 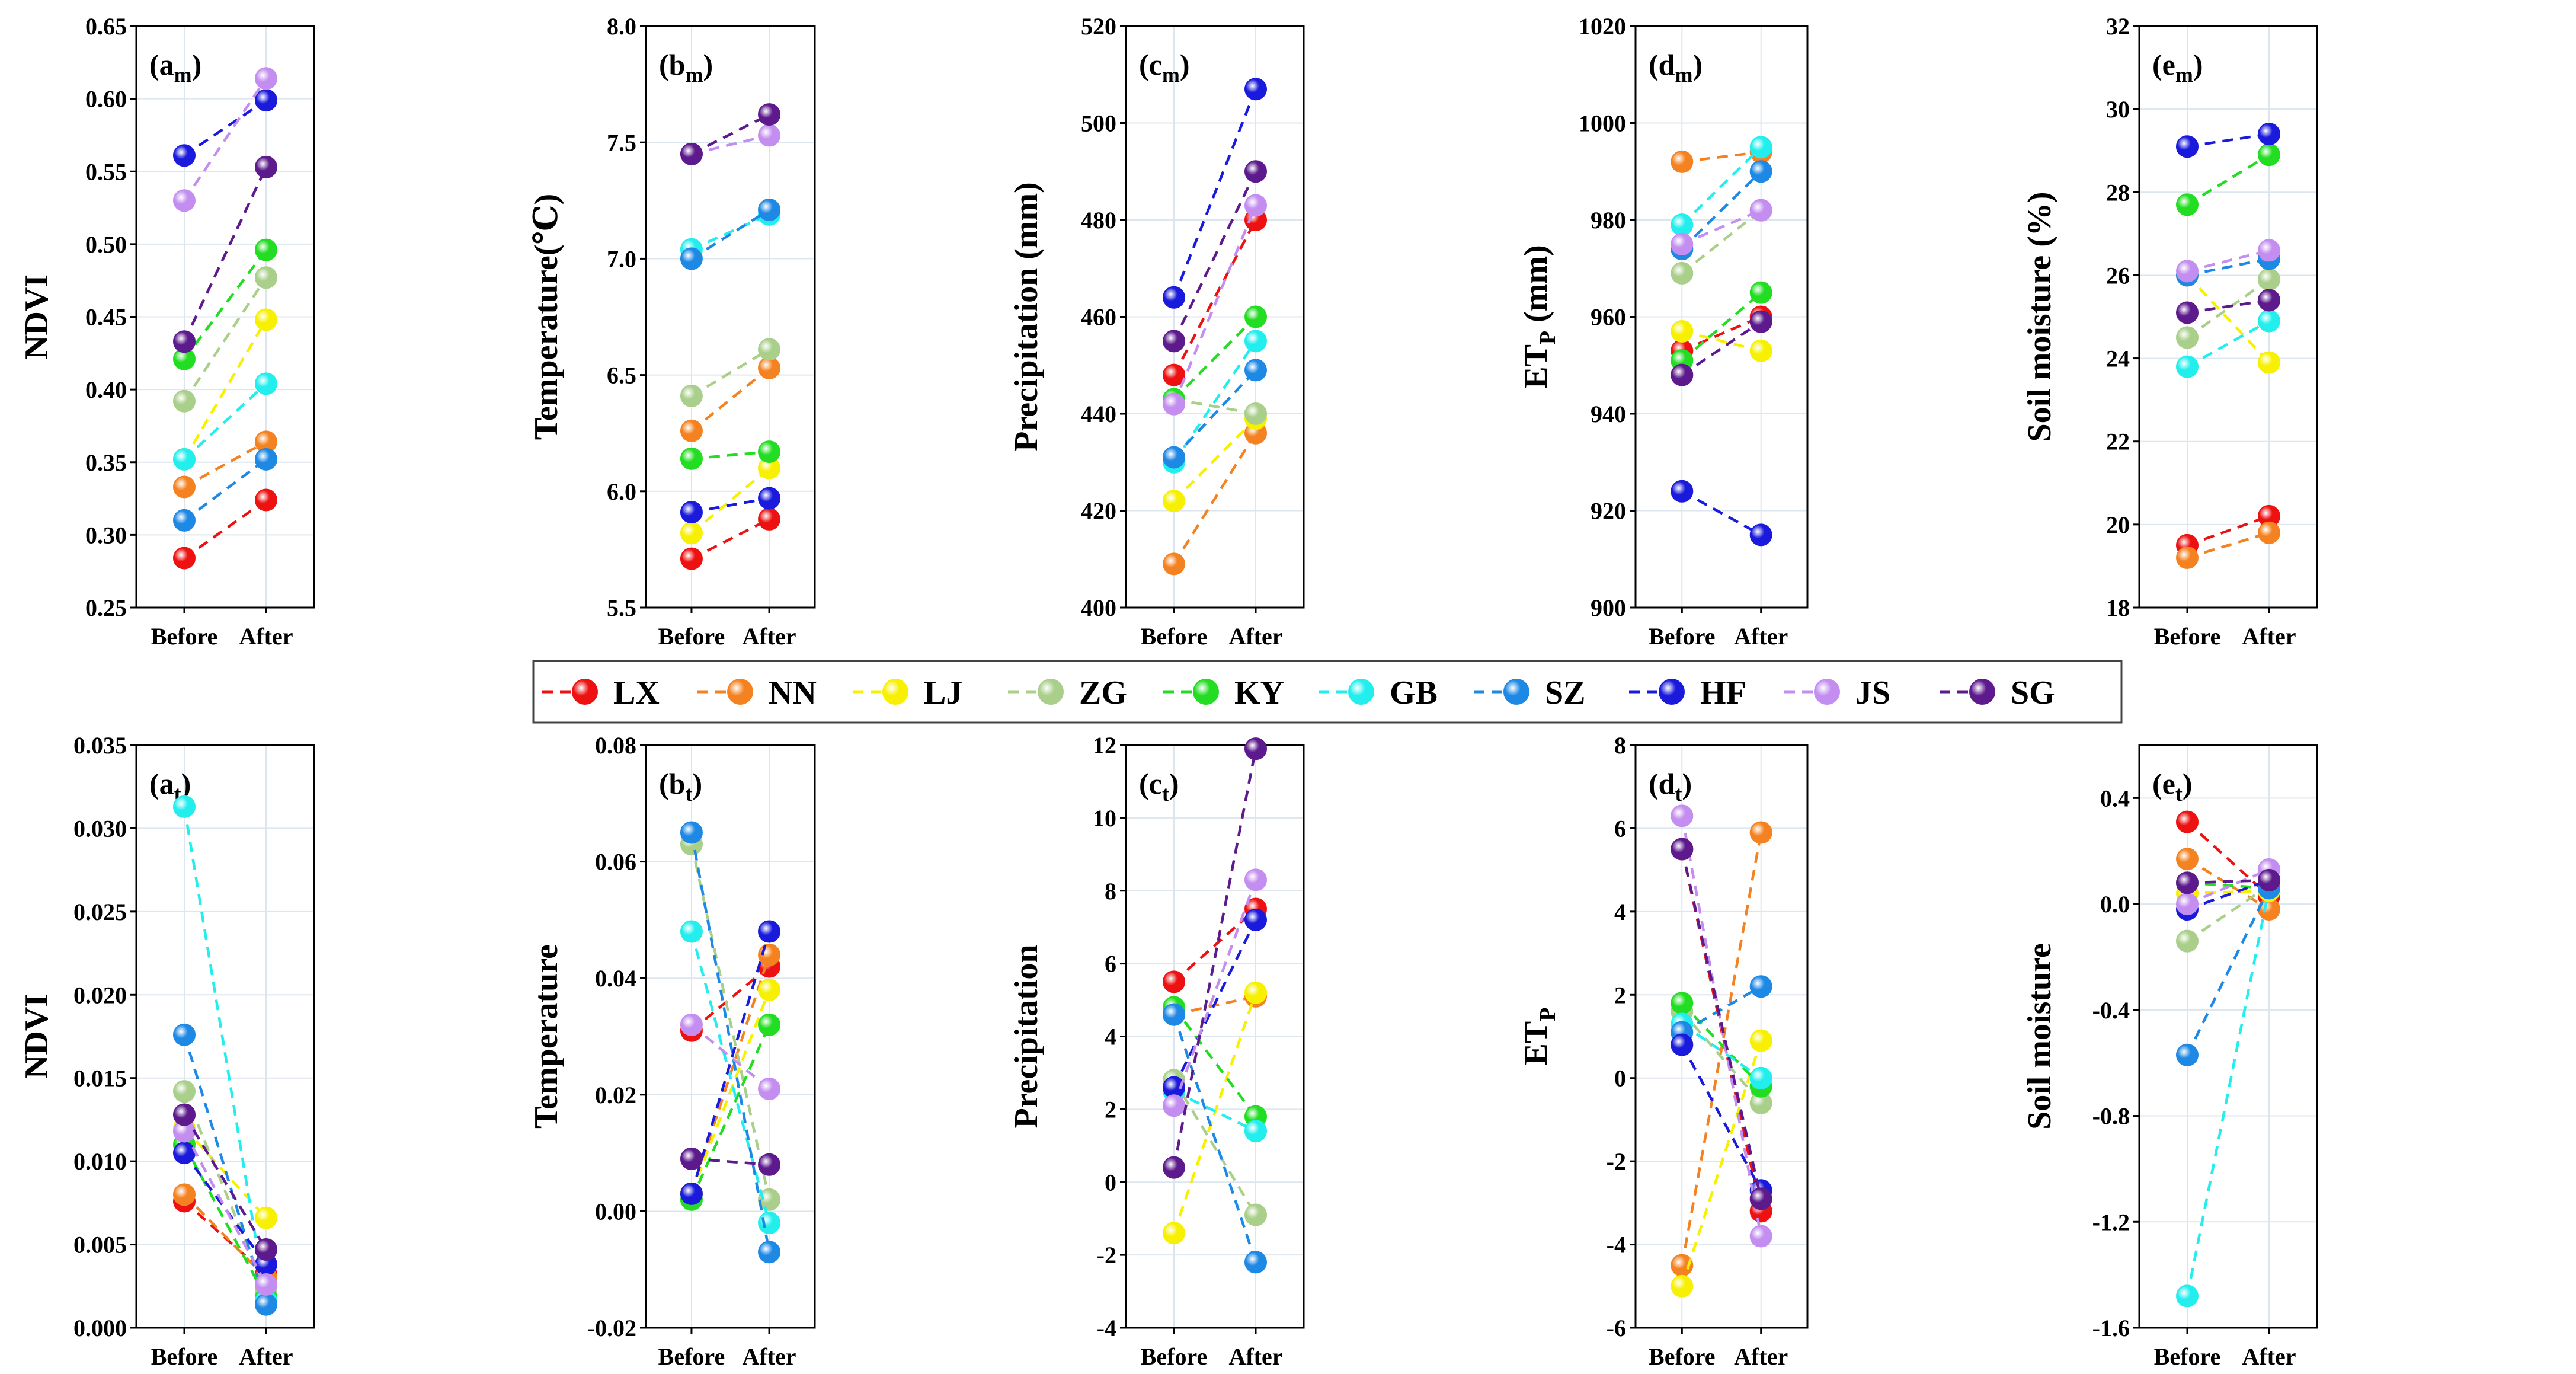 What do you see at coordinates (106, 244) in the screenshot?
I see `y-tick-label: 0.50` at bounding box center [106, 244].